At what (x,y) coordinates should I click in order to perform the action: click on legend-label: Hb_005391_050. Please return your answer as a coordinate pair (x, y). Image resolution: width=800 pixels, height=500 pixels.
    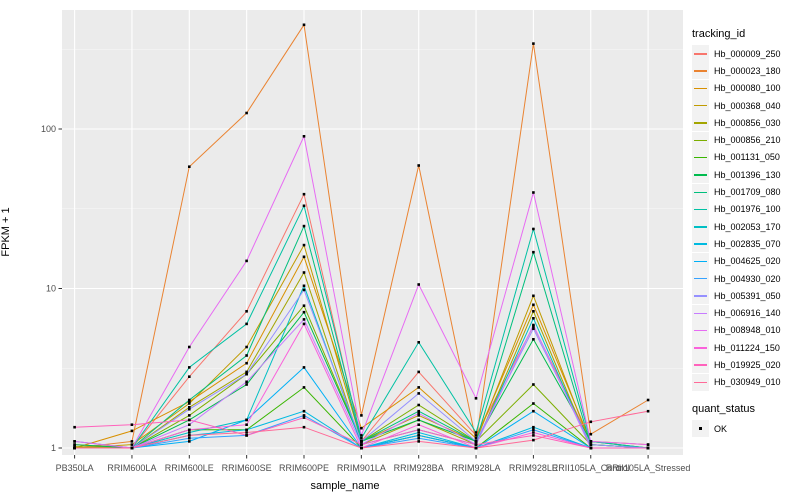
    Looking at the image, I should click on (747, 295).